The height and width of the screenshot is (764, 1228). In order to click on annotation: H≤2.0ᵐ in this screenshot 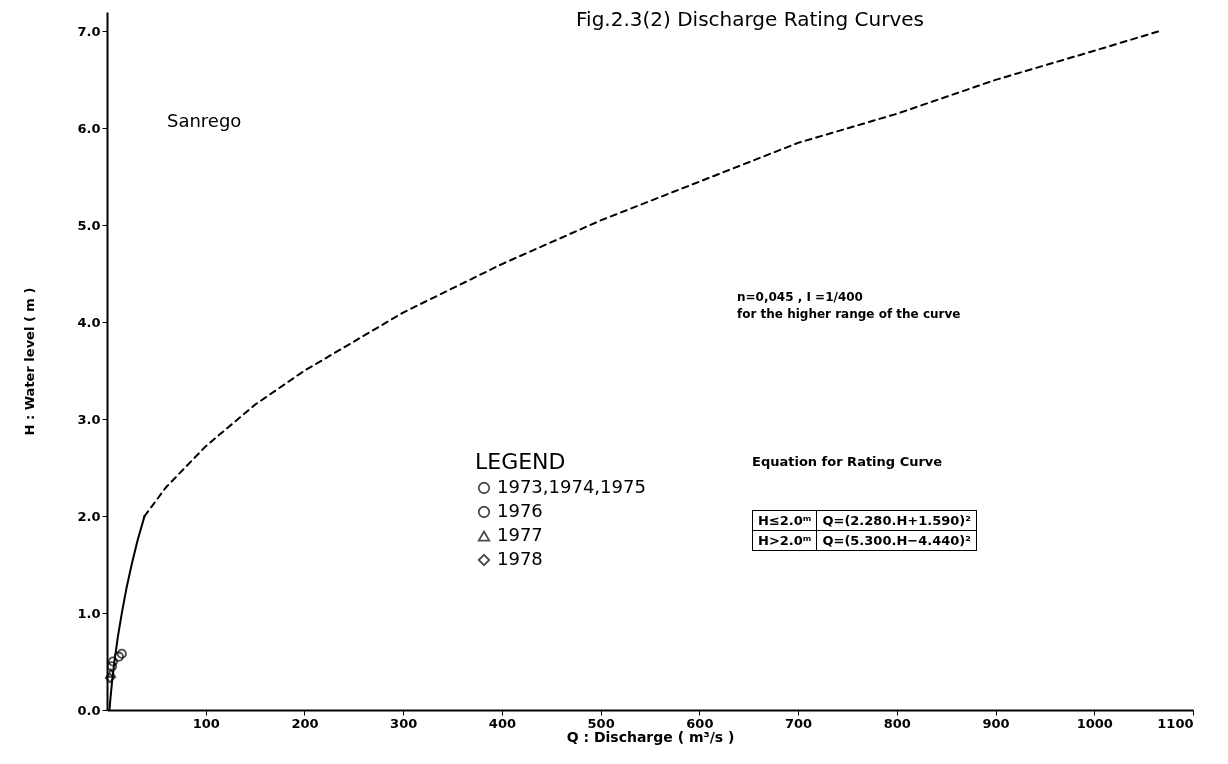, I will do `click(784, 520)`.